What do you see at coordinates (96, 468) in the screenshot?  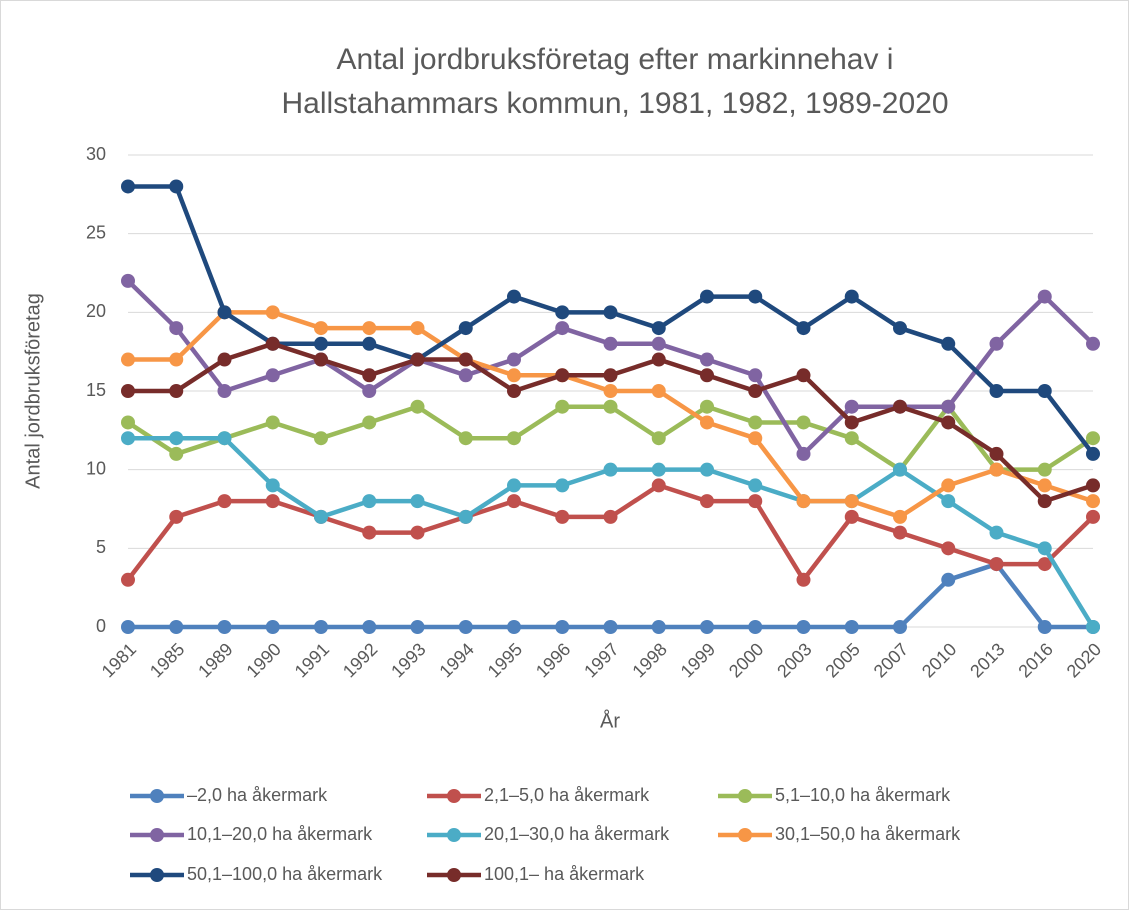 I see `y-tick-label: 10` at bounding box center [96, 468].